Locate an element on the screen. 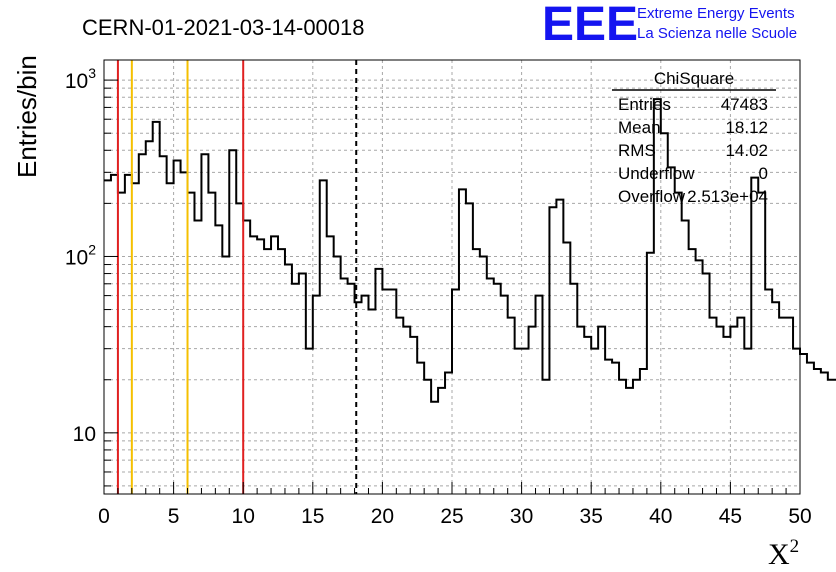 The image size is (836, 572). y-tick-label: 103 is located at coordinates (80, 79).